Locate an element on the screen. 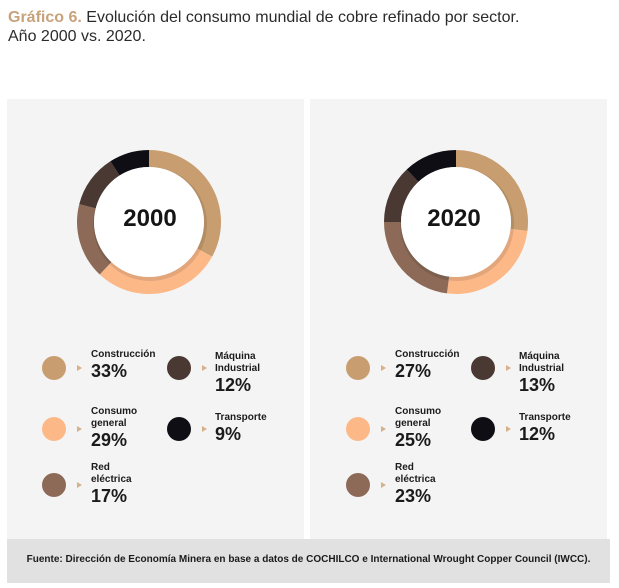 The image size is (619, 588). legend-value: 13% is located at coordinates (537, 385).